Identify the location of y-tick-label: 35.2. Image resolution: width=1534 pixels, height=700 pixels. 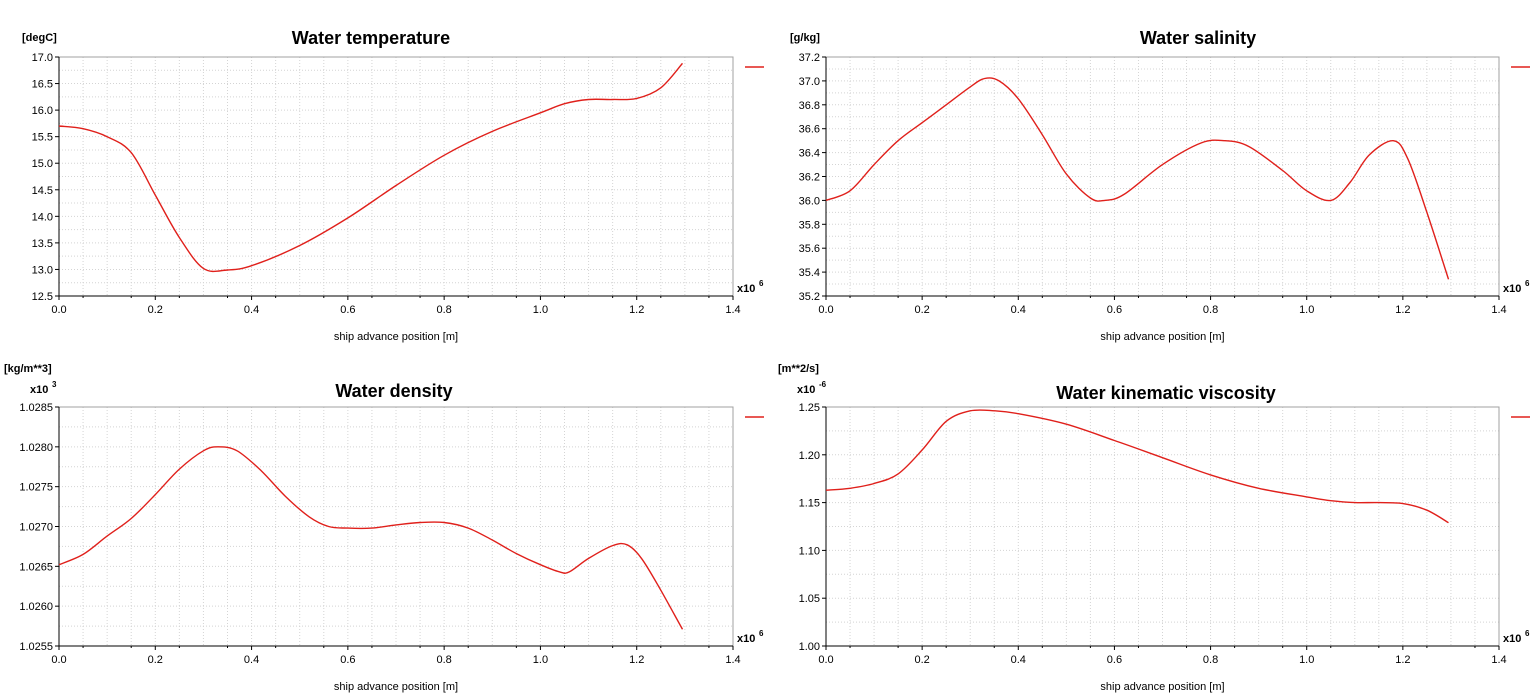
(809, 297).